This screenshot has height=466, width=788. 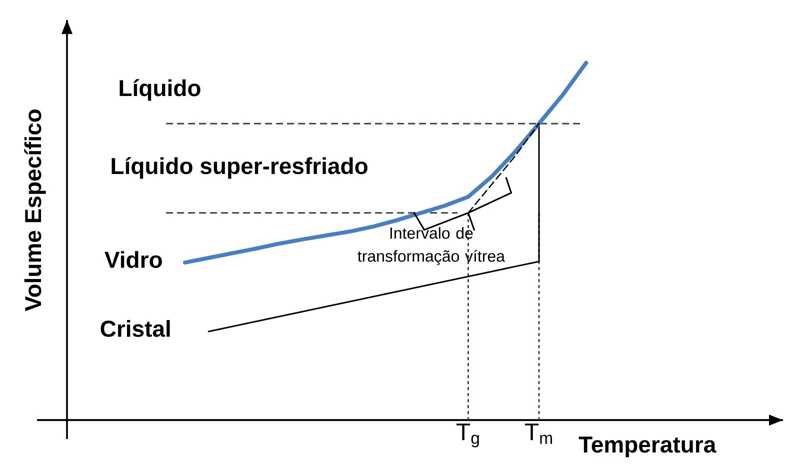 I want to click on series-label: Vidro, so click(x=133, y=259).